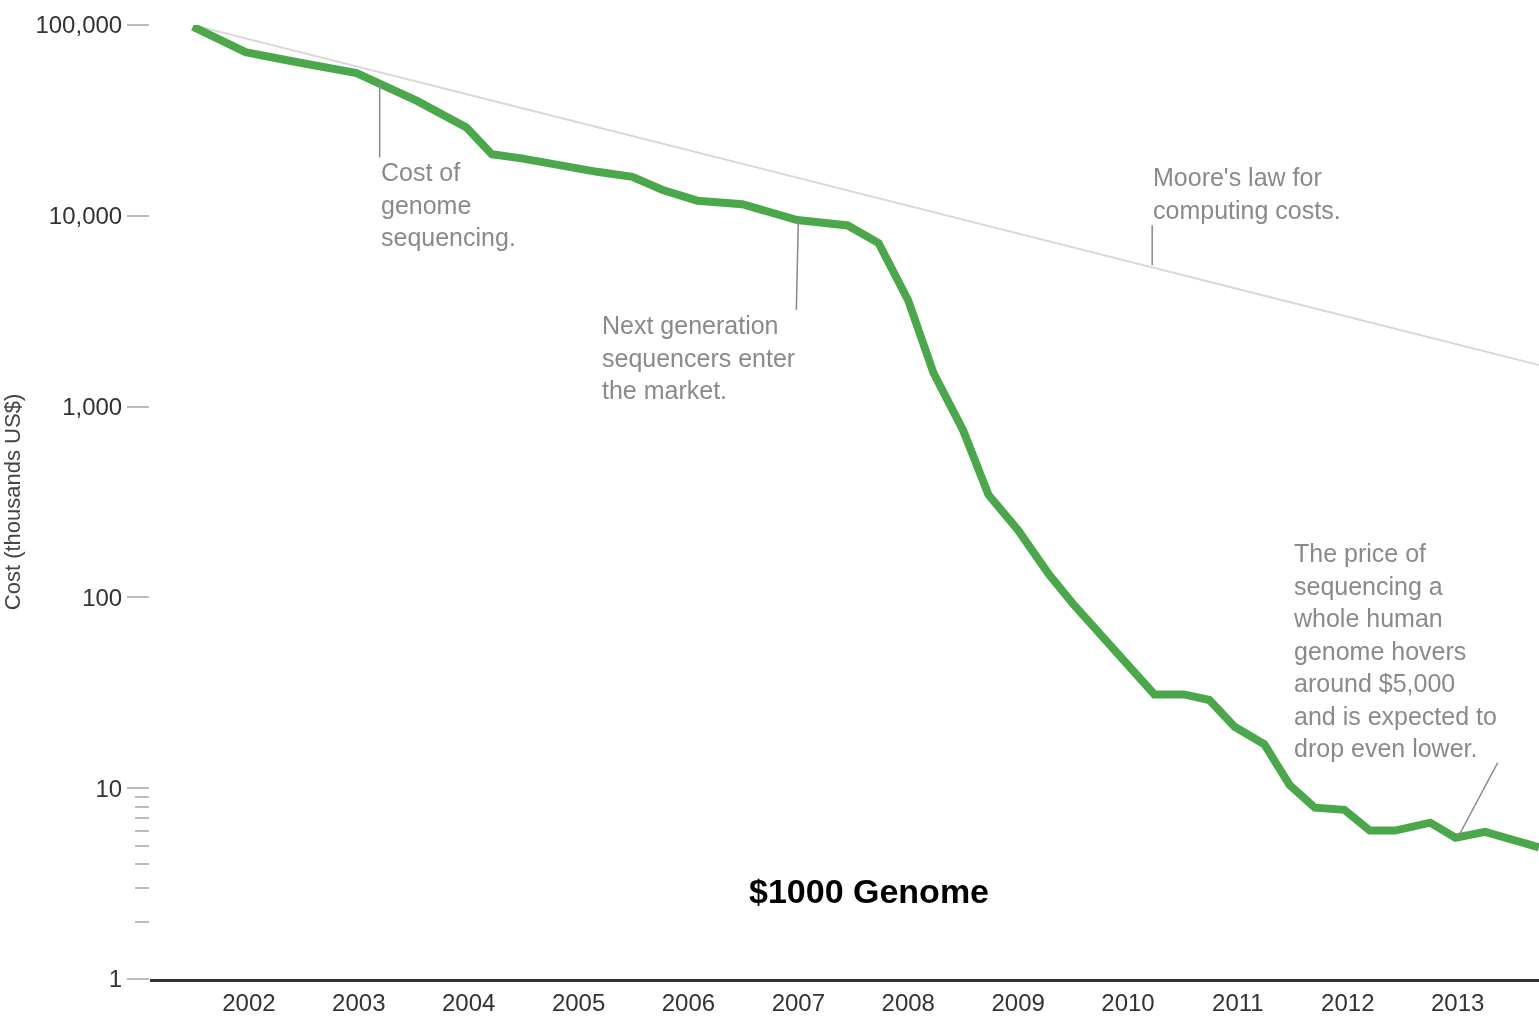 The width and height of the screenshot is (1539, 1034). I want to click on x-tick-label: 2009, so click(1018, 1002).